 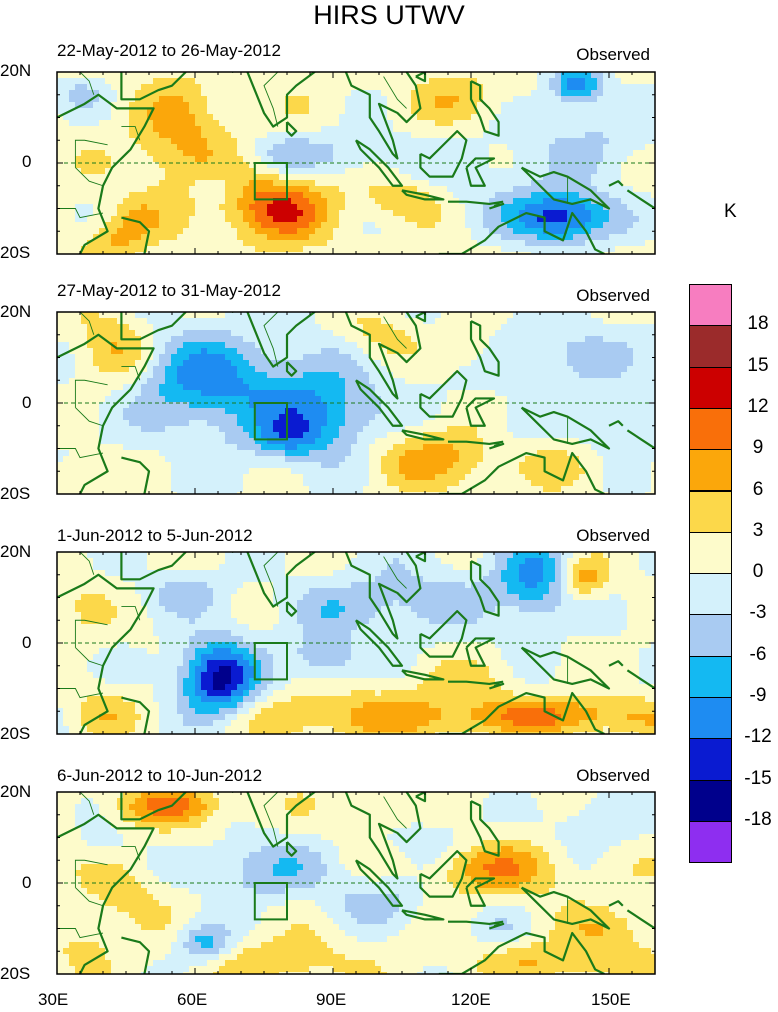 What do you see at coordinates (16, 311) in the screenshot?
I see `panel-2-lat-20n: 20N` at bounding box center [16, 311].